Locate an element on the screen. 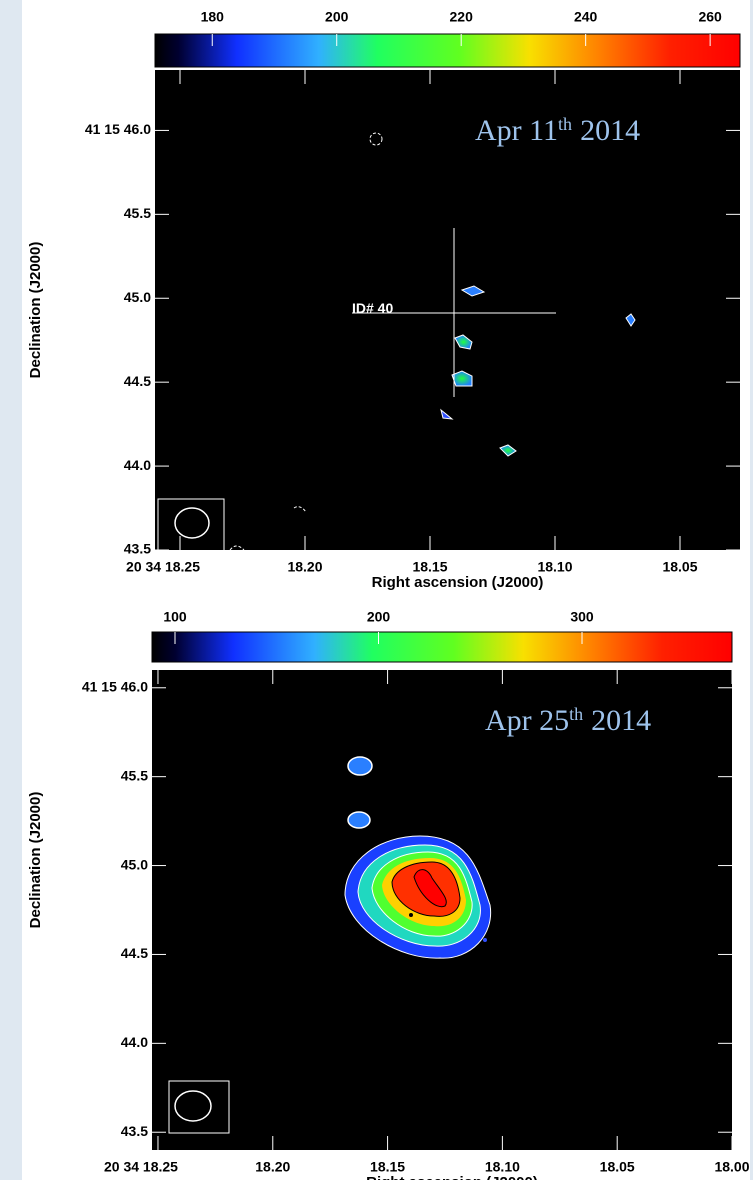 The width and height of the screenshot is (753, 1180). colorbar-tick-label: 300 is located at coordinates (582, 617).